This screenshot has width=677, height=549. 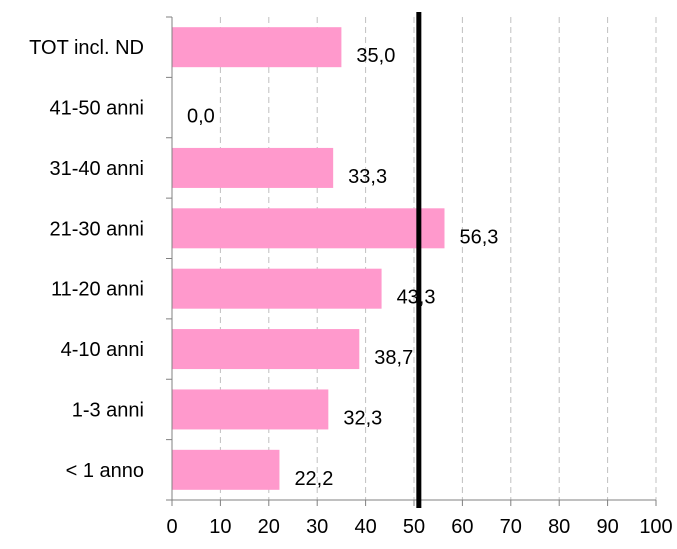 What do you see at coordinates (313, 479) in the screenshot?
I see `data-label: 22,2` at bounding box center [313, 479].